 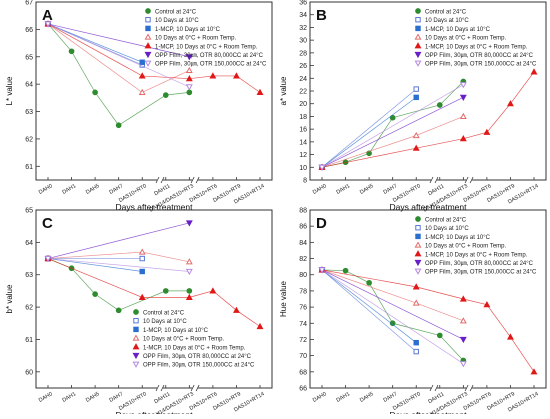 What do you see at coordinates (303, 259) in the screenshot?
I see `y-tick-label: 82` at bounding box center [303, 259].